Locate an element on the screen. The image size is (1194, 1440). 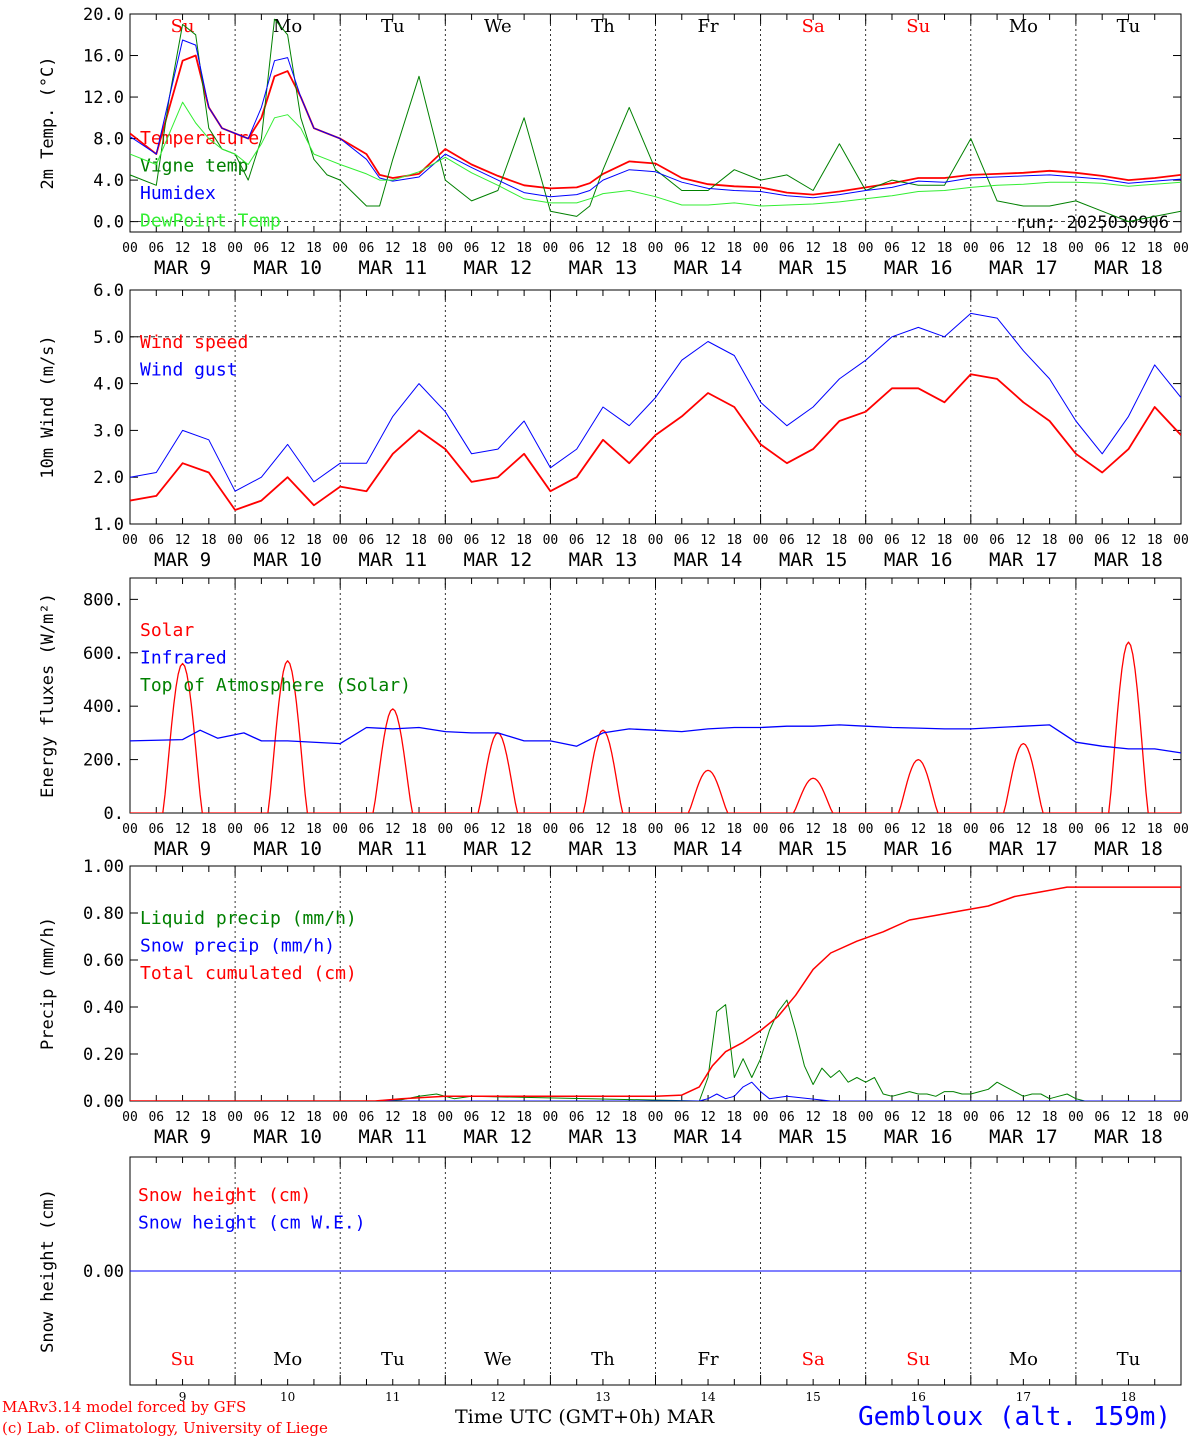
x-date-number: 16 is located at coordinates (918, 1397).